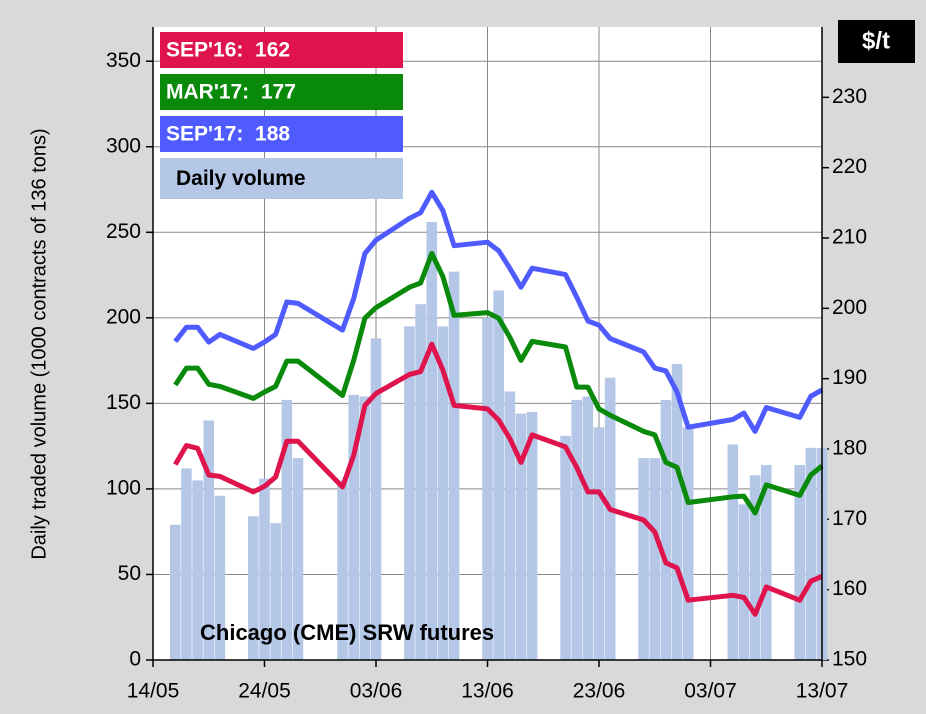 This screenshot has height=714, width=926. I want to click on y2-tick-label: 170, so click(849, 518).